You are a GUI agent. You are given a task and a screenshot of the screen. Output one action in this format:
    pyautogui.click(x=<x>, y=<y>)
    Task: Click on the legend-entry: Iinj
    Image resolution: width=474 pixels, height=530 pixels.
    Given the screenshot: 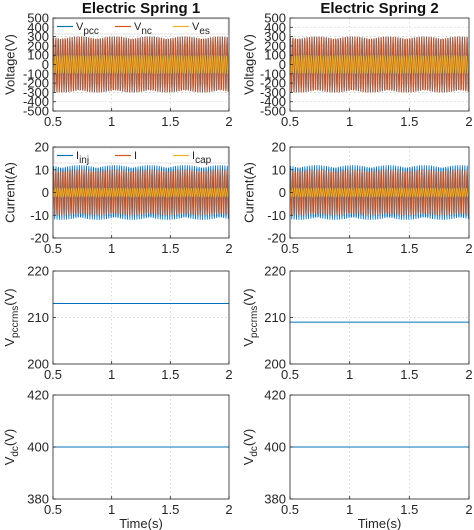 What is the action you would take?
    pyautogui.click(x=82, y=158)
    